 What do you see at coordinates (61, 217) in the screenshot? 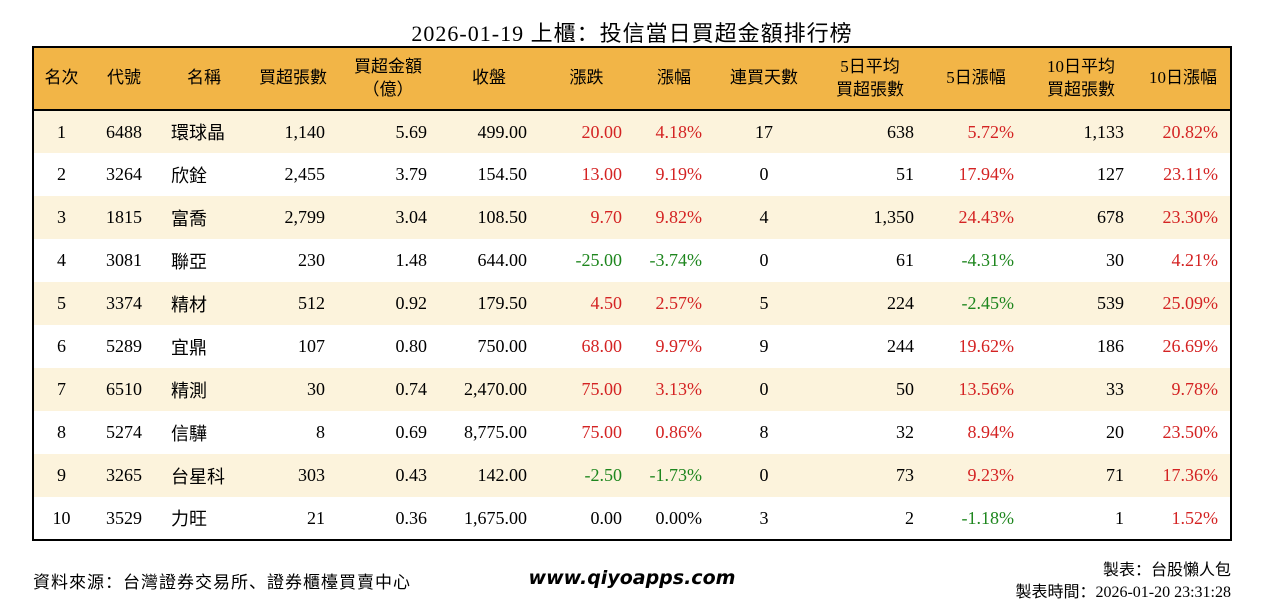
I see `cell-rank: 3` at bounding box center [61, 217].